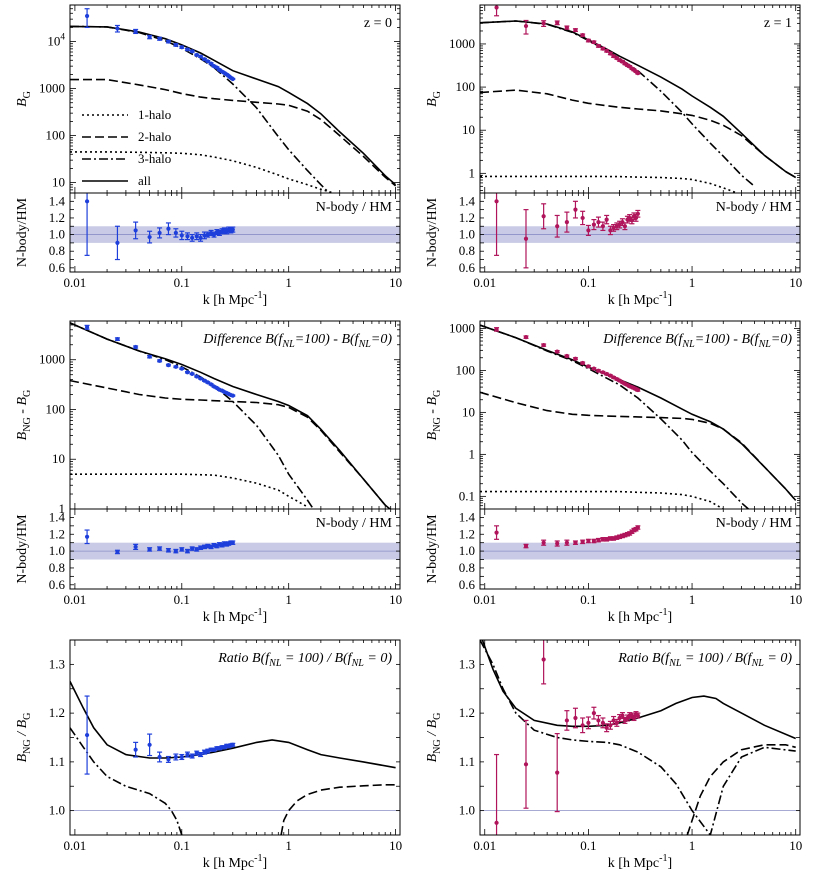 The image size is (814, 884). I want to click on x-axis-label: k [h Mpc-1], so click(640, 862).